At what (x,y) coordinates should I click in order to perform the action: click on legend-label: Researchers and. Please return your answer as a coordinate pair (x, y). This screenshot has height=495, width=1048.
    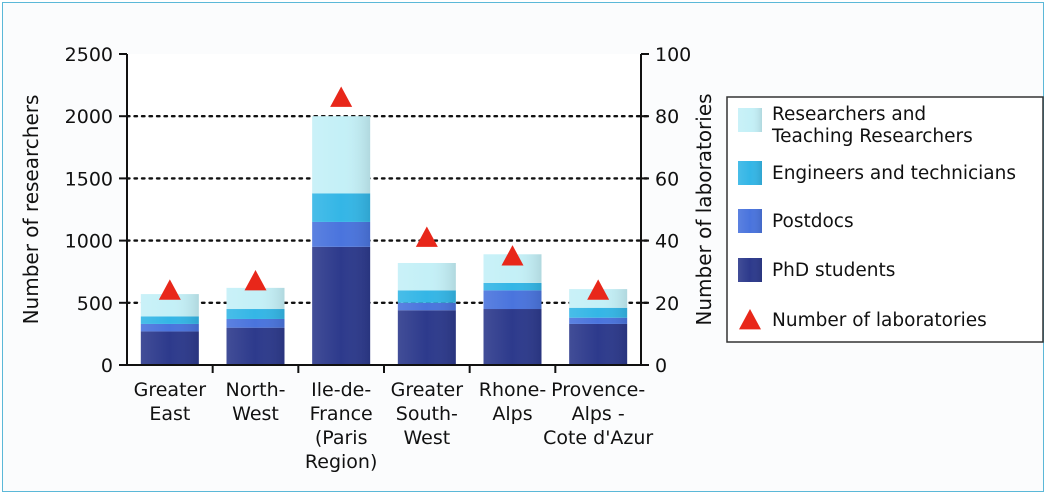
    Looking at the image, I should click on (849, 114).